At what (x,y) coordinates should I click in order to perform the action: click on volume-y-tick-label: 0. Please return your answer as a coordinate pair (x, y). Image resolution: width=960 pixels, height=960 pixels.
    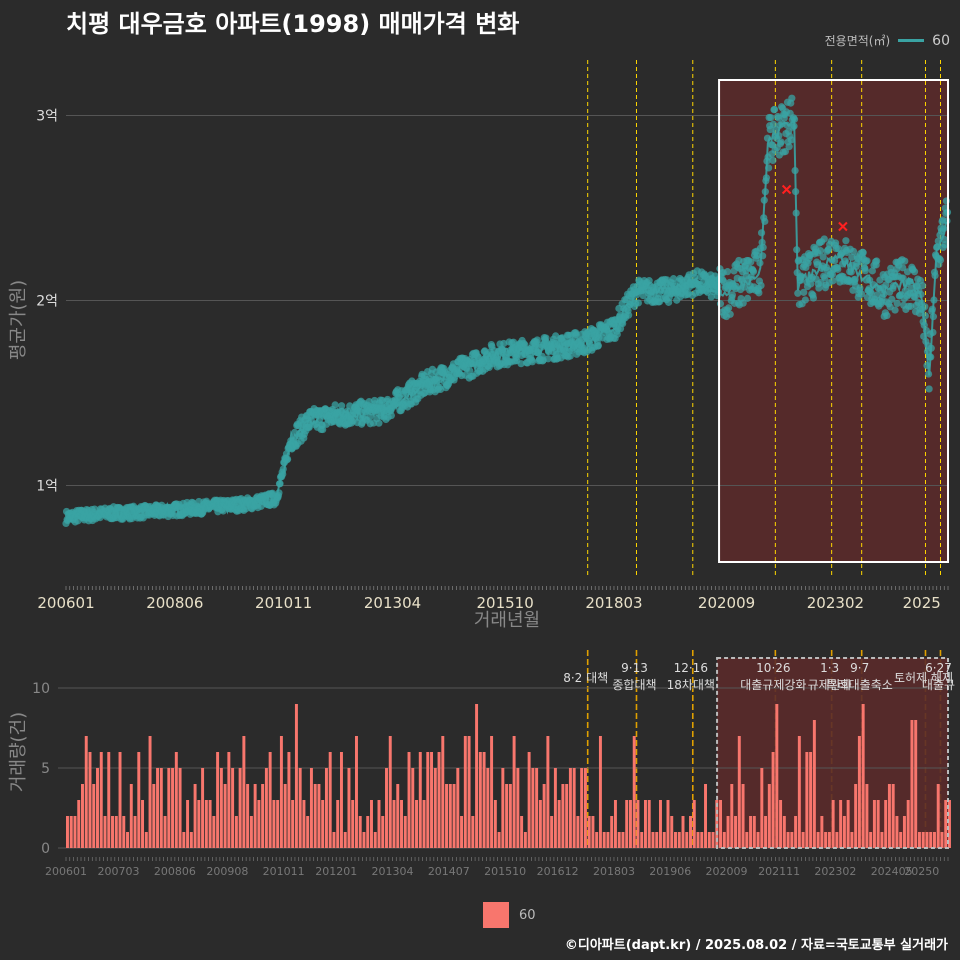
    Looking at the image, I should click on (45, 849).